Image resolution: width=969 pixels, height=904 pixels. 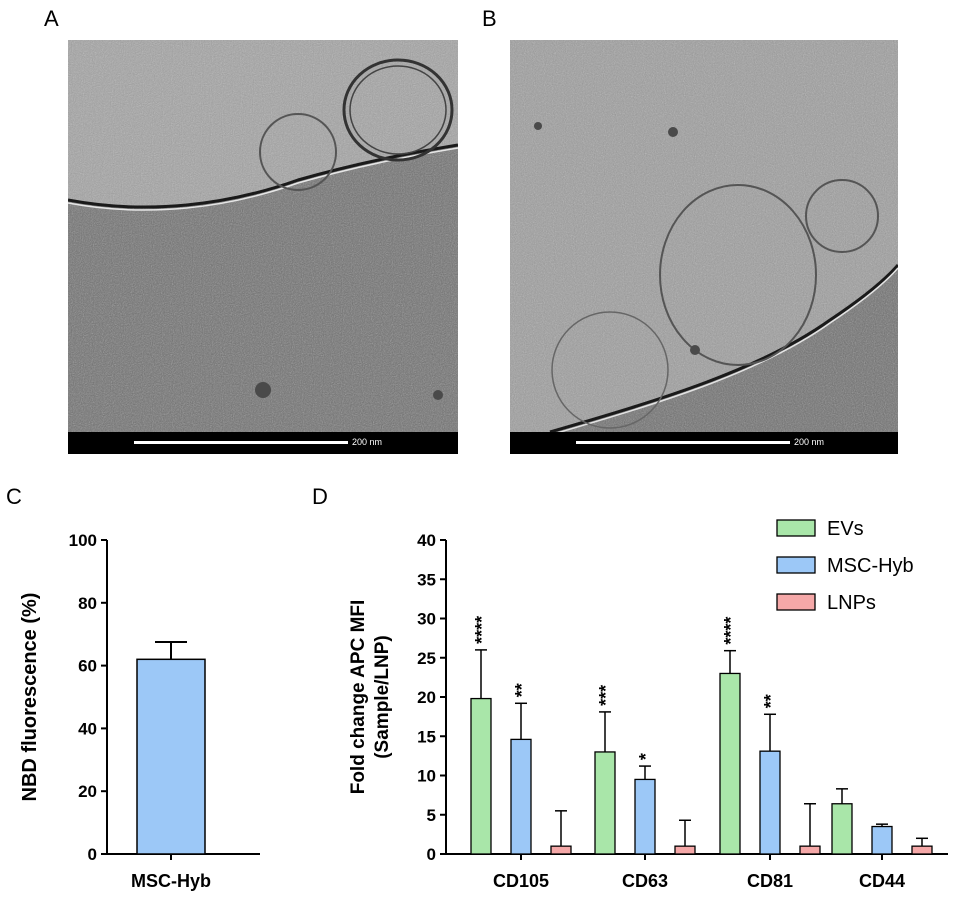 What do you see at coordinates (426, 736) in the screenshot?
I see `y-tick-label-d: 15` at bounding box center [426, 736].